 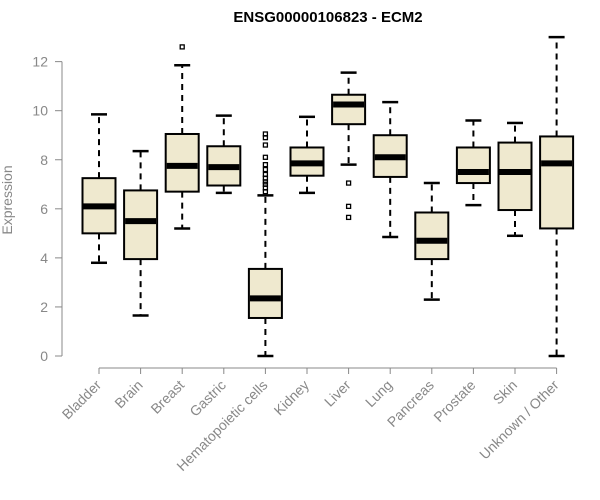 I want to click on y-tick-label: 2, so click(x=44, y=307).